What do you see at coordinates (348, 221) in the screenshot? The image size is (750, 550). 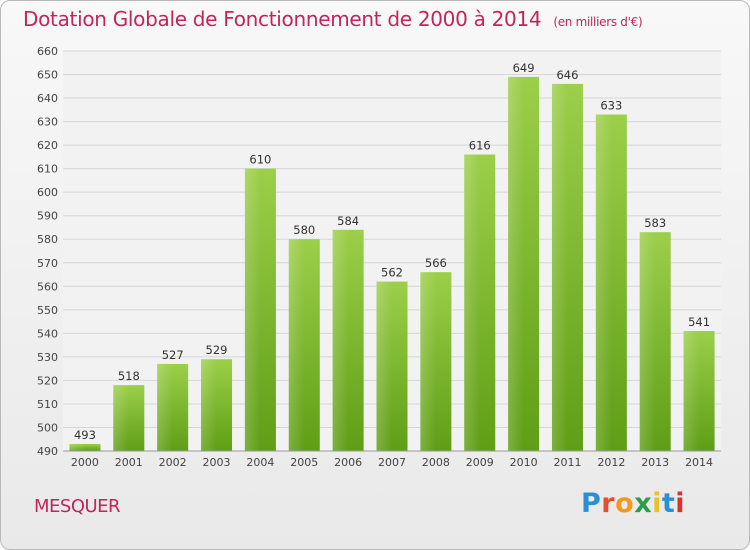 I see `data-label: 584` at bounding box center [348, 221].